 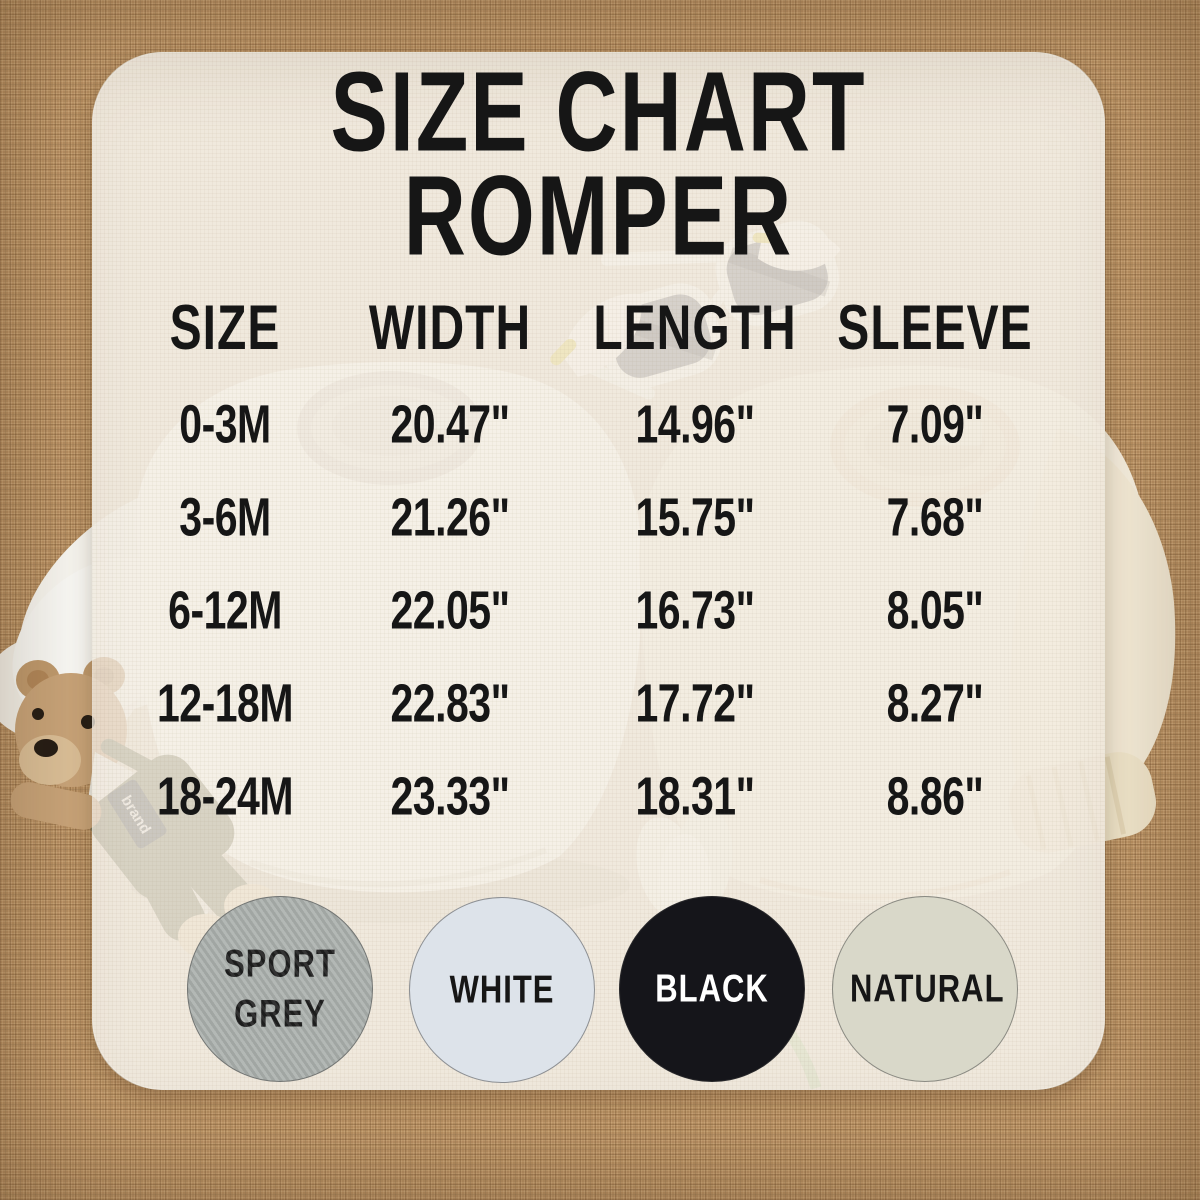 I want to click on row-size: 6-12M, so click(x=225, y=610).